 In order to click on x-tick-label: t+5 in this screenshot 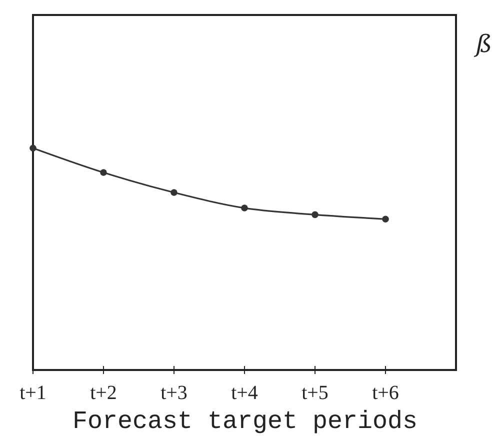, I will do `click(315, 393)`.